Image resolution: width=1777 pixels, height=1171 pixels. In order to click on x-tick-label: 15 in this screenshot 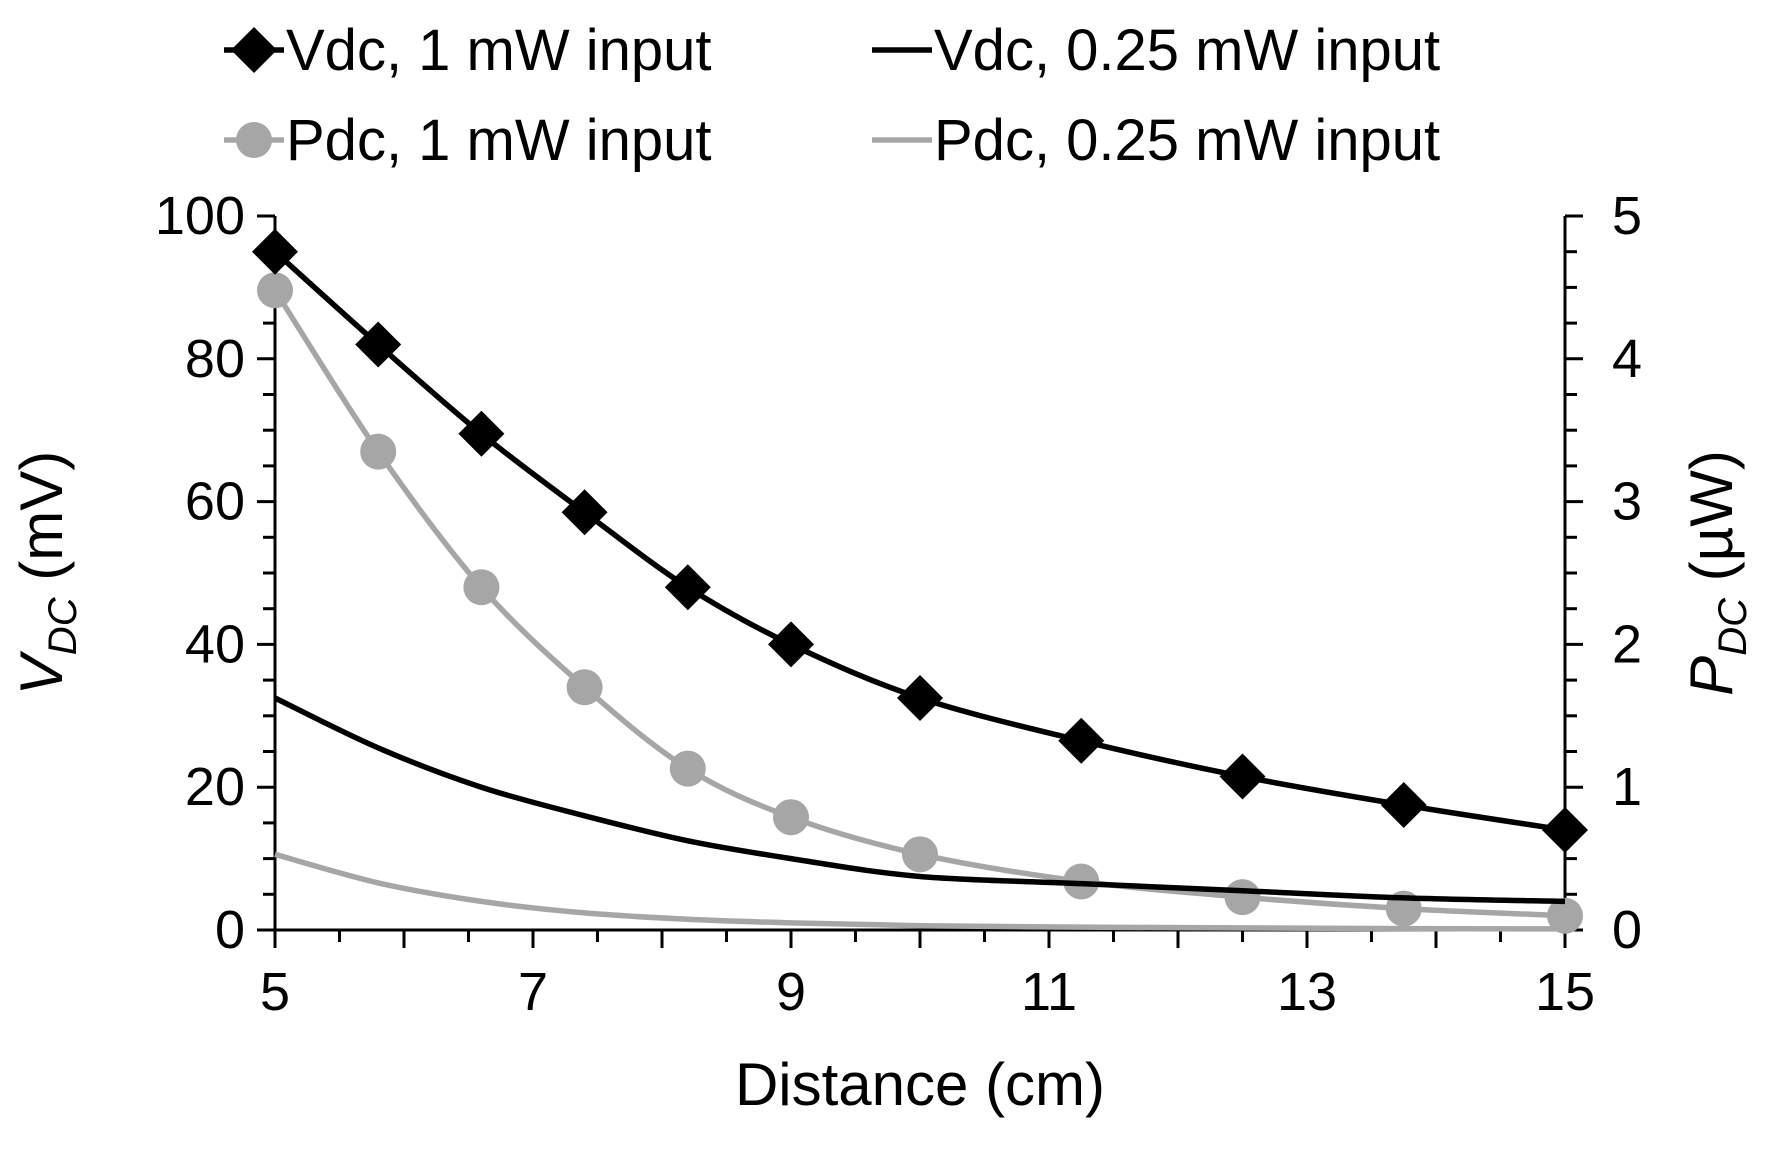, I will do `click(1565, 992)`.